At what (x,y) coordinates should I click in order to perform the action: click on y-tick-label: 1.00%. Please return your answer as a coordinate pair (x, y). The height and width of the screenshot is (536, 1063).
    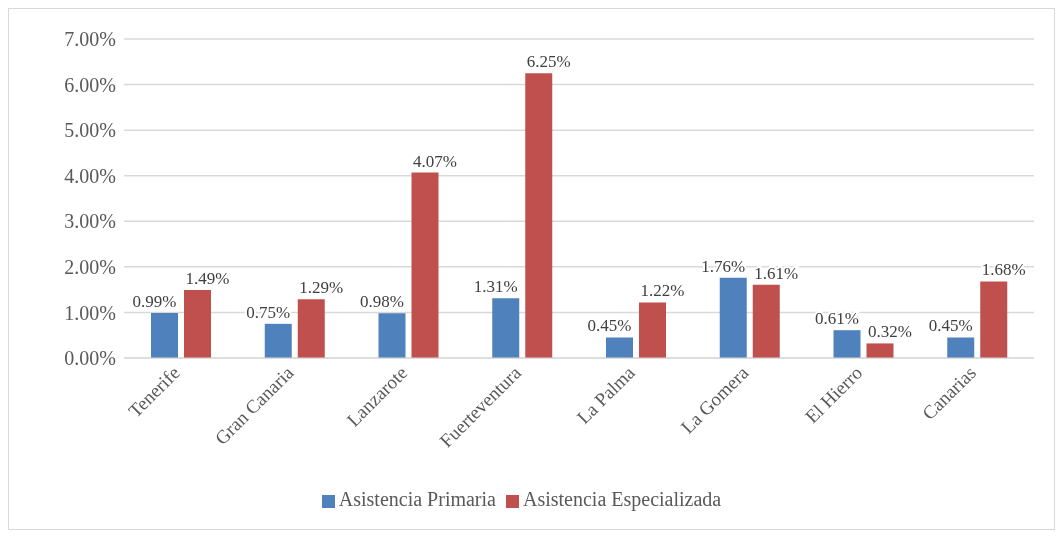
    Looking at the image, I should click on (90, 312).